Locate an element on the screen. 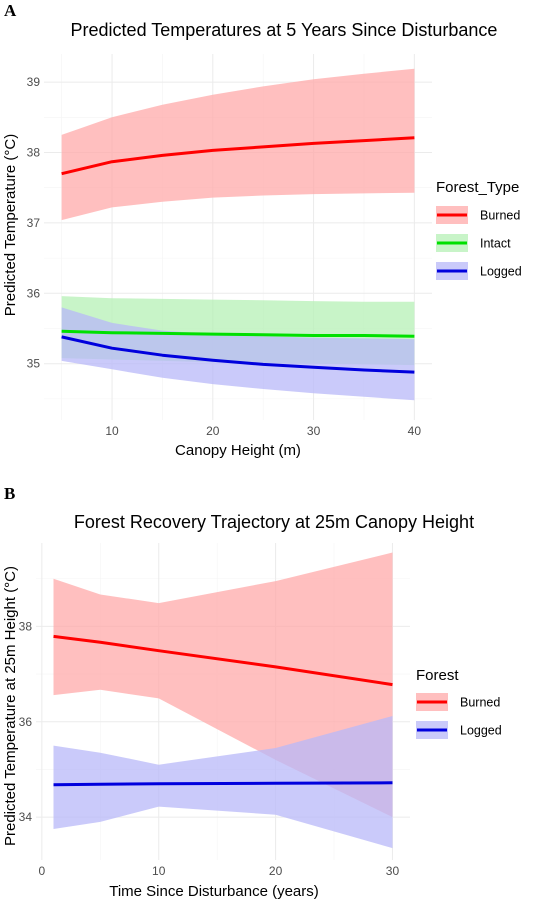 The height and width of the screenshot is (905, 558). legend-title-a: Forest_Type is located at coordinates (477, 187).